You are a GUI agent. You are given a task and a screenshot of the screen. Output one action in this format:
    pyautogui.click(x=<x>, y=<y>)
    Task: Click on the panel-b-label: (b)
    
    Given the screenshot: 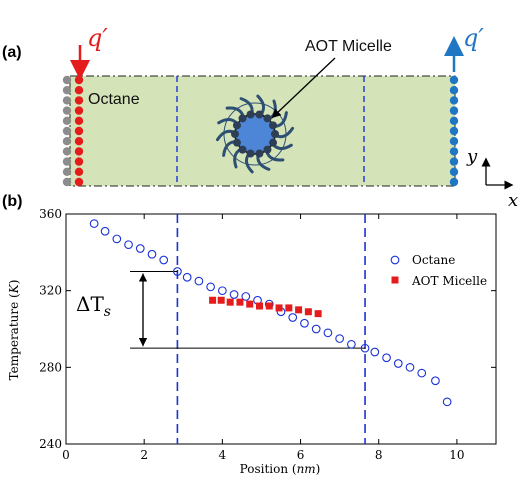 What is the action you would take?
    pyautogui.click(x=12, y=201)
    